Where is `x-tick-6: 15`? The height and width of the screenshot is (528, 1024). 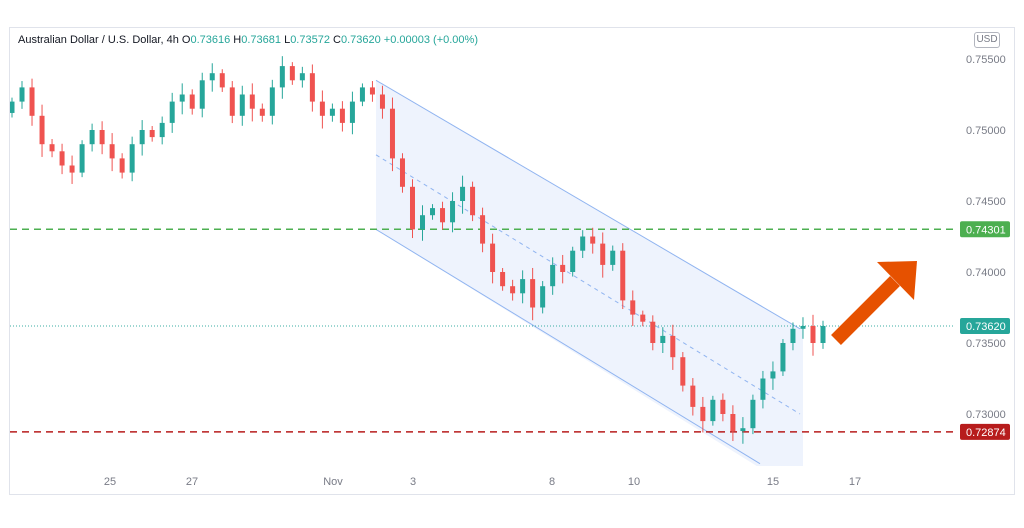 x-tick-6: 15 is located at coordinates (773, 482).